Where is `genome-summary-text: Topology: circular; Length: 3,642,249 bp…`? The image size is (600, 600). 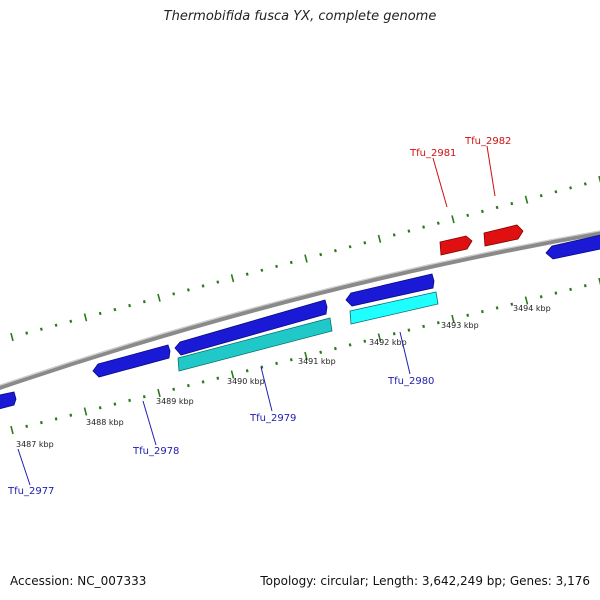
genome-summary-text: Topology: circular; Length: 3,642,249 bp… is located at coordinates (425, 581).